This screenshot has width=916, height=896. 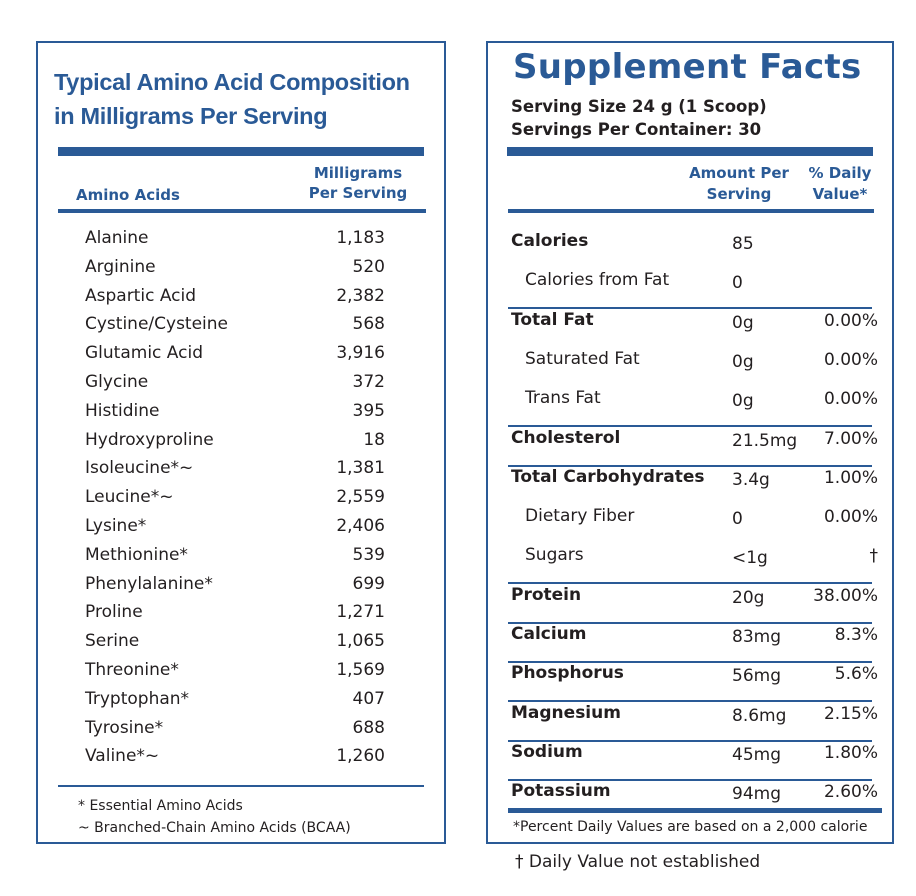 I want to click on nutrient-row: Saturated Fat 0g 0.00%, so click(x=690, y=368).